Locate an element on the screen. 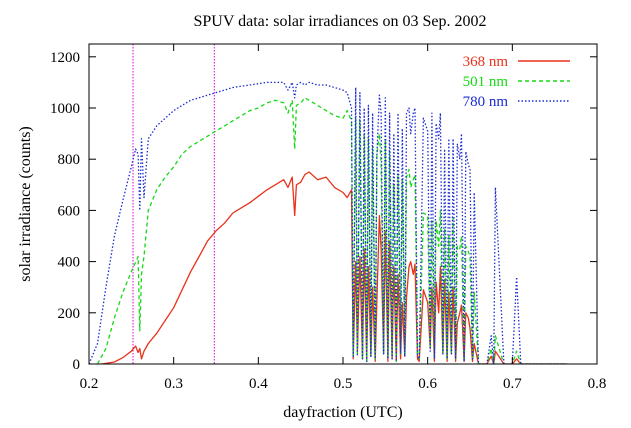  y-axis-label: solar irradiance (counts) is located at coordinates (25, 203).